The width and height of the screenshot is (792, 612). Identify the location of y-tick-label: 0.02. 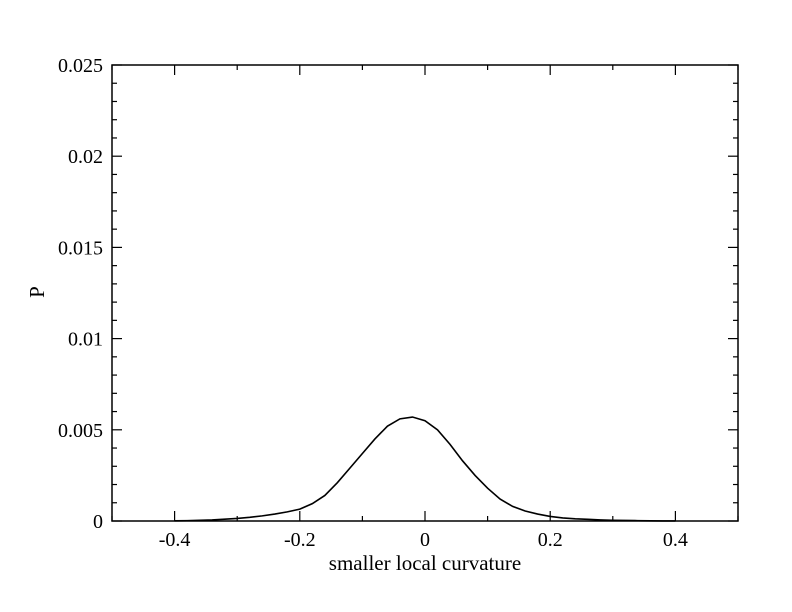
(85, 157).